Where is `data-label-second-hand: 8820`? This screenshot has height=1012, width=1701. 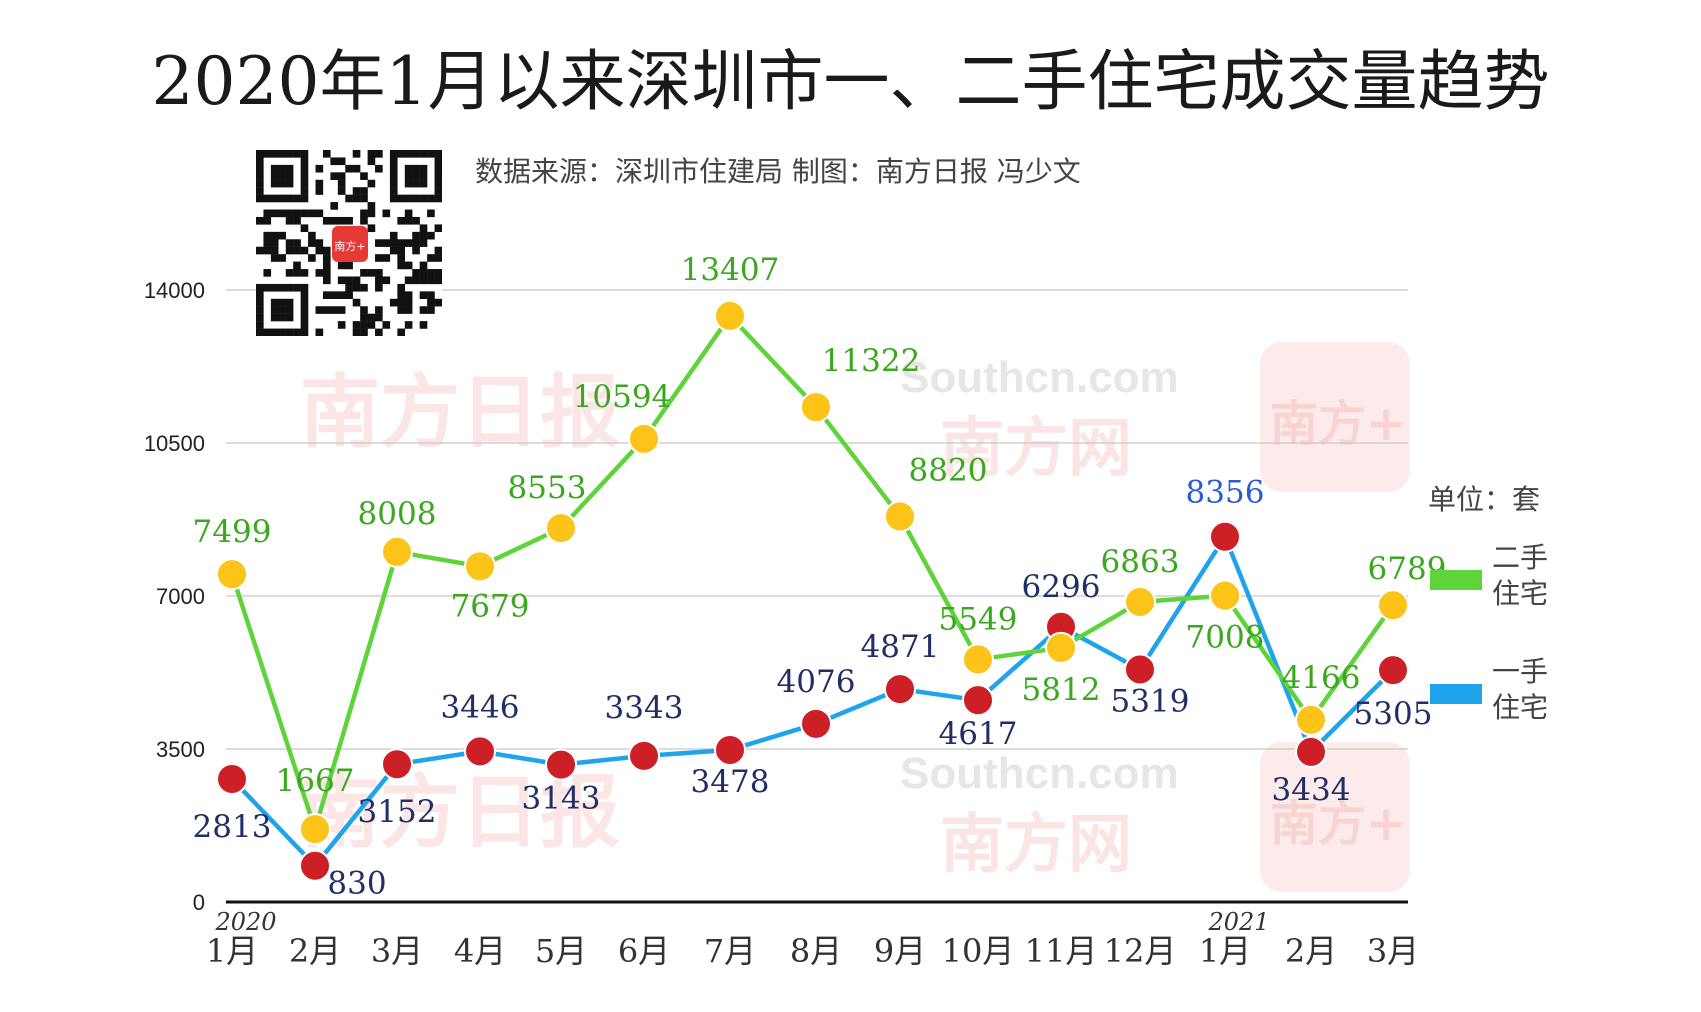
data-label-second-hand: 8820 is located at coordinates (948, 470).